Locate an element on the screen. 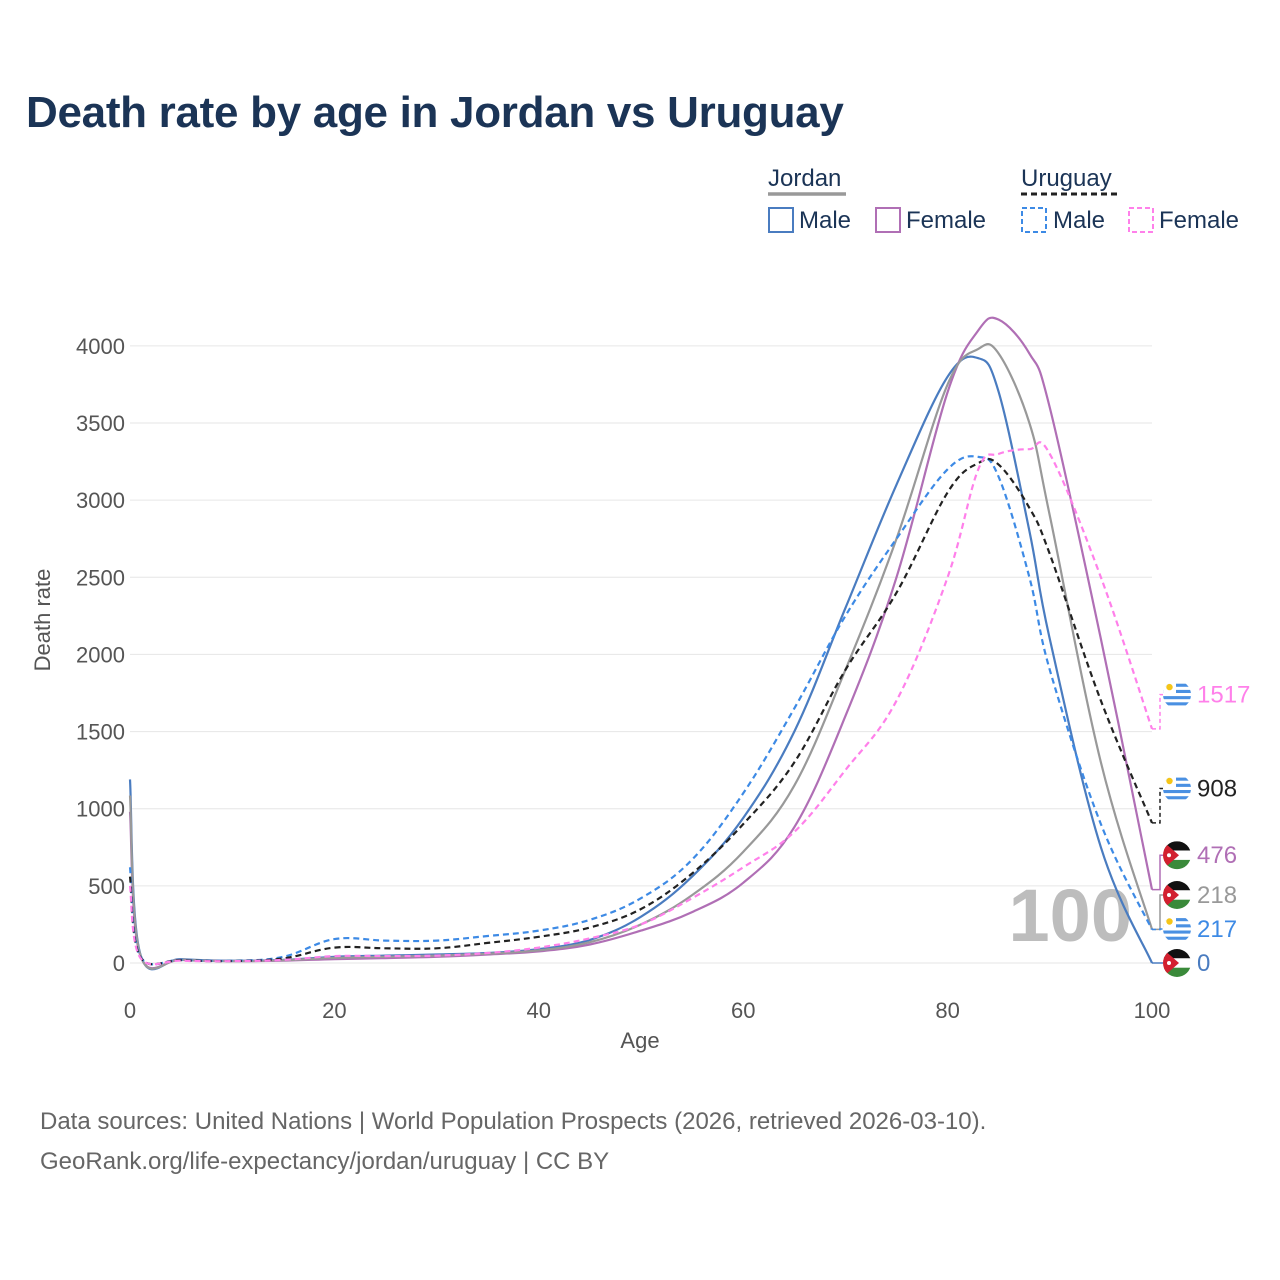 The height and width of the screenshot is (1280, 1280). end-labels: 1517 908 476 218 217 0 is located at coordinates (1201, 828).